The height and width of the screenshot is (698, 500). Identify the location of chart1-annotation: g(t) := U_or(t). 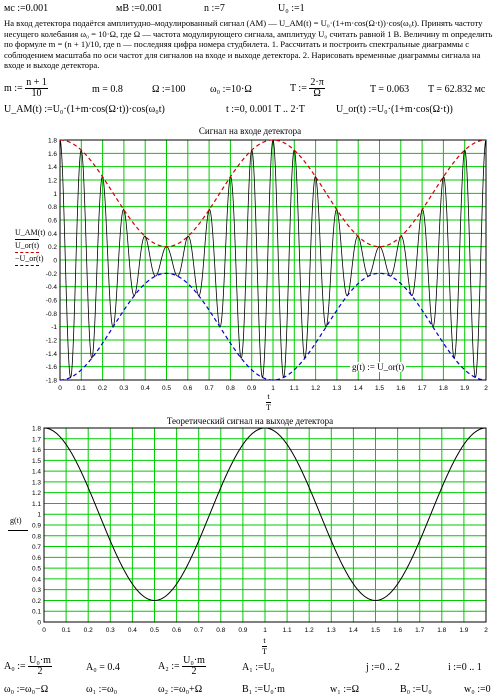
(378, 367).